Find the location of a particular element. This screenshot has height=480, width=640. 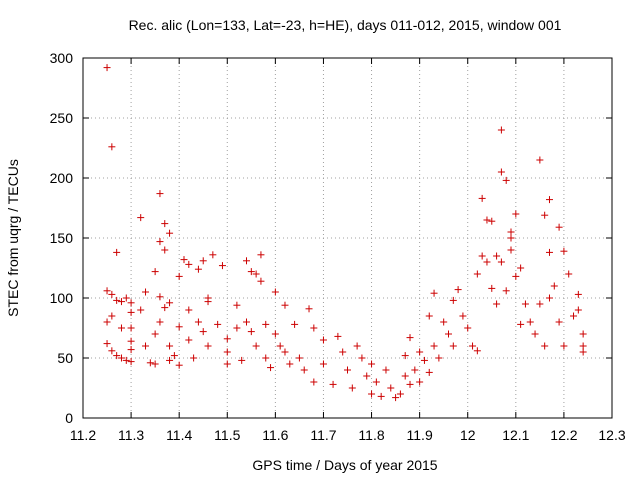

x-tick-label: 11.2 is located at coordinates (83, 435).